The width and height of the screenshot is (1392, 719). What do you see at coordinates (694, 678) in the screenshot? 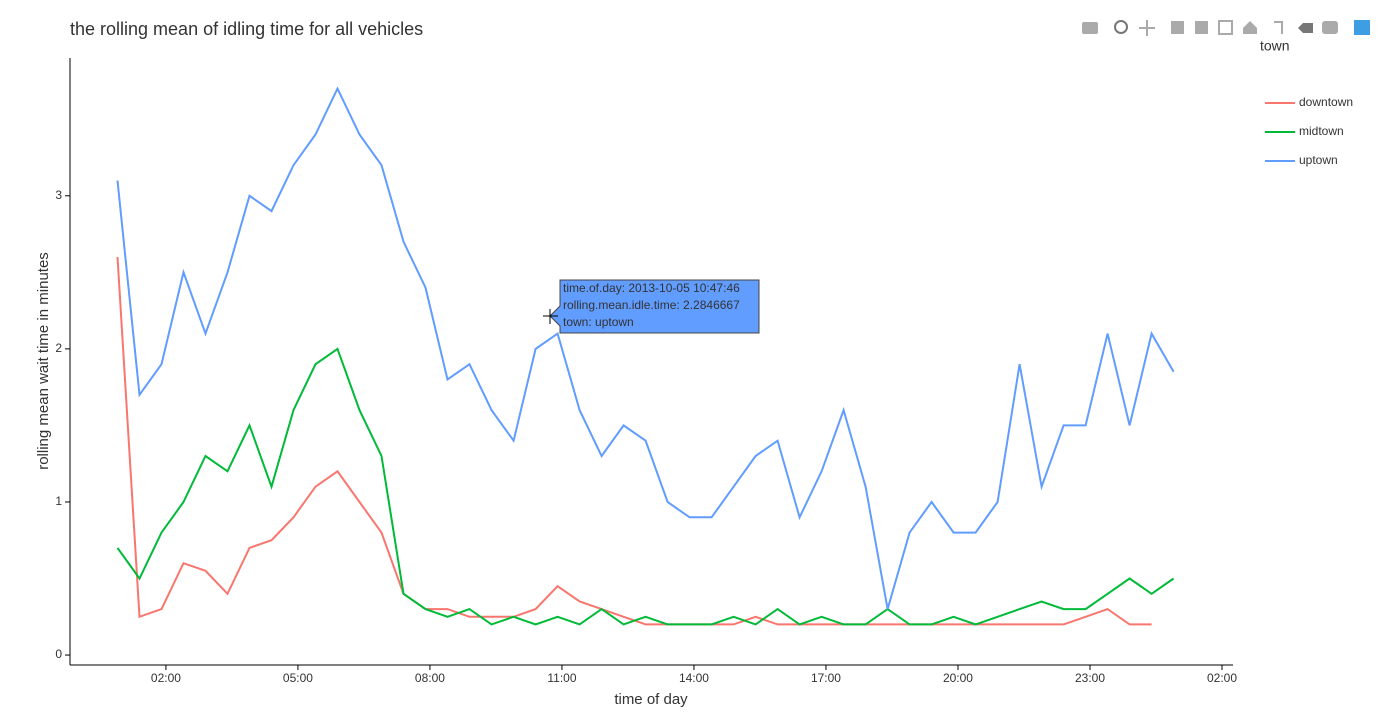
I see `x-tick-label: 14:00` at bounding box center [694, 678].